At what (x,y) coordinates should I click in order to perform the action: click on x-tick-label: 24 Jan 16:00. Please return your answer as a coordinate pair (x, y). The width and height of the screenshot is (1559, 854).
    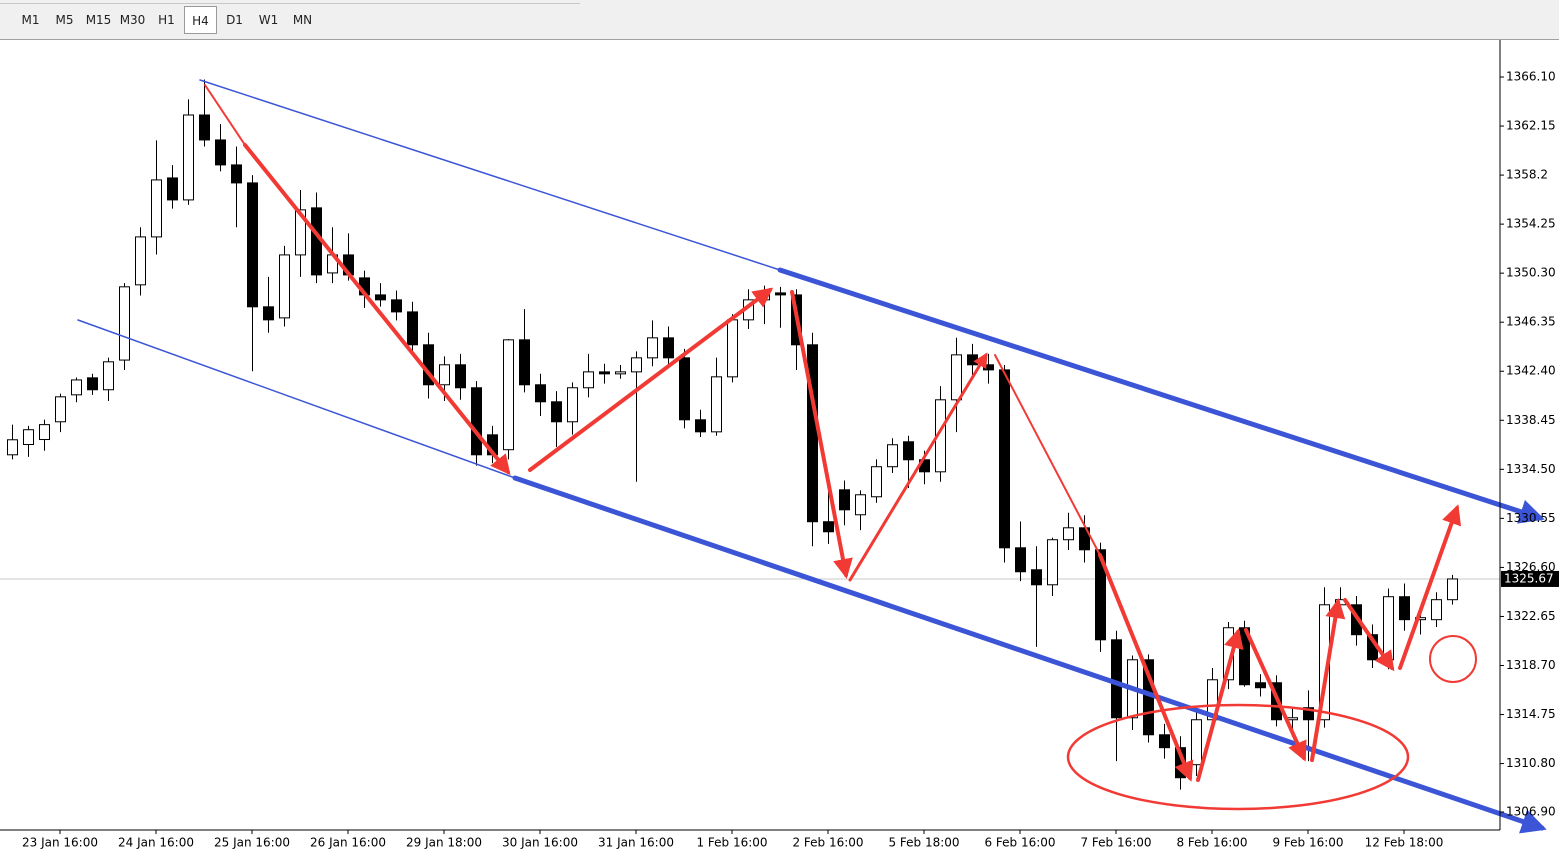
    Looking at the image, I should click on (156, 843).